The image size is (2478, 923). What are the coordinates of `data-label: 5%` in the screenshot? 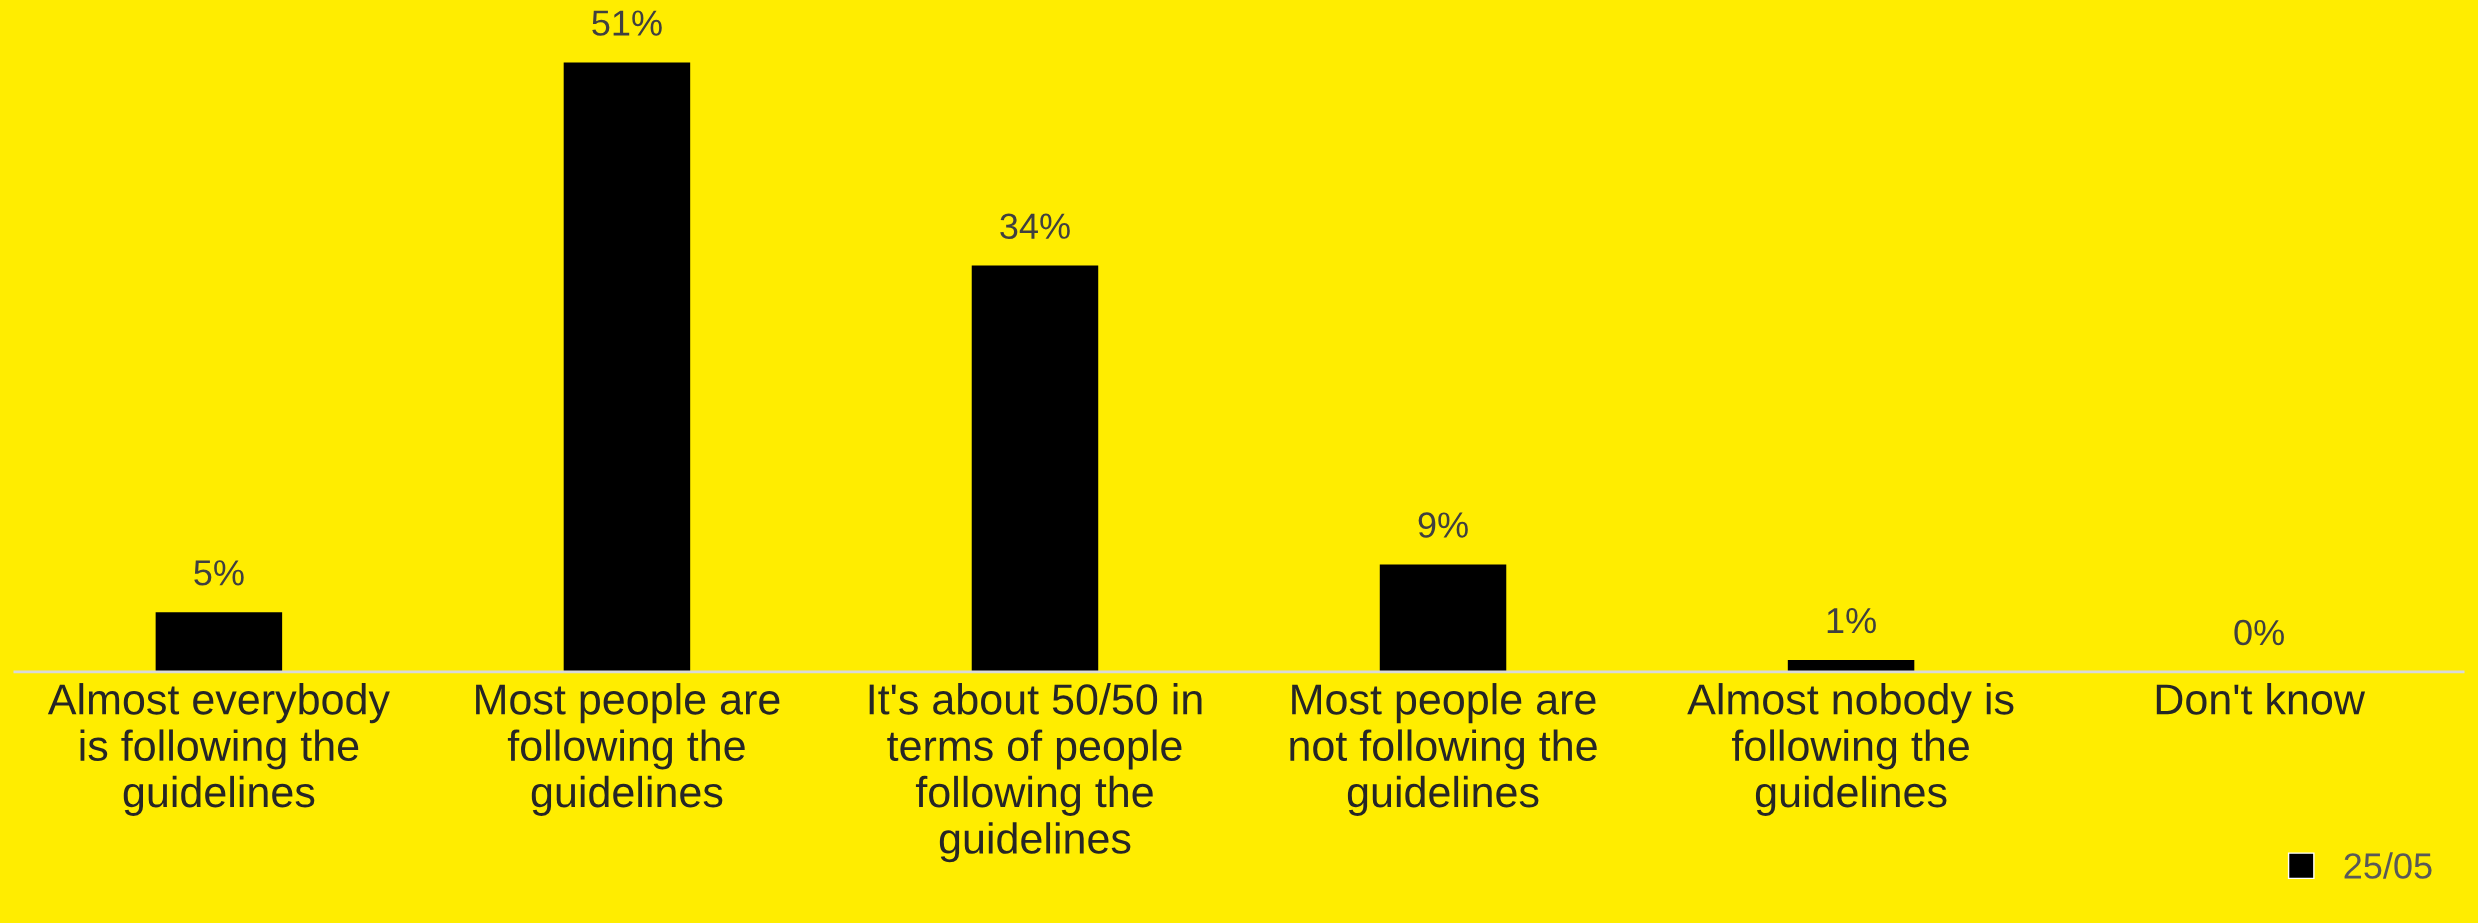 It's located at (219, 573).